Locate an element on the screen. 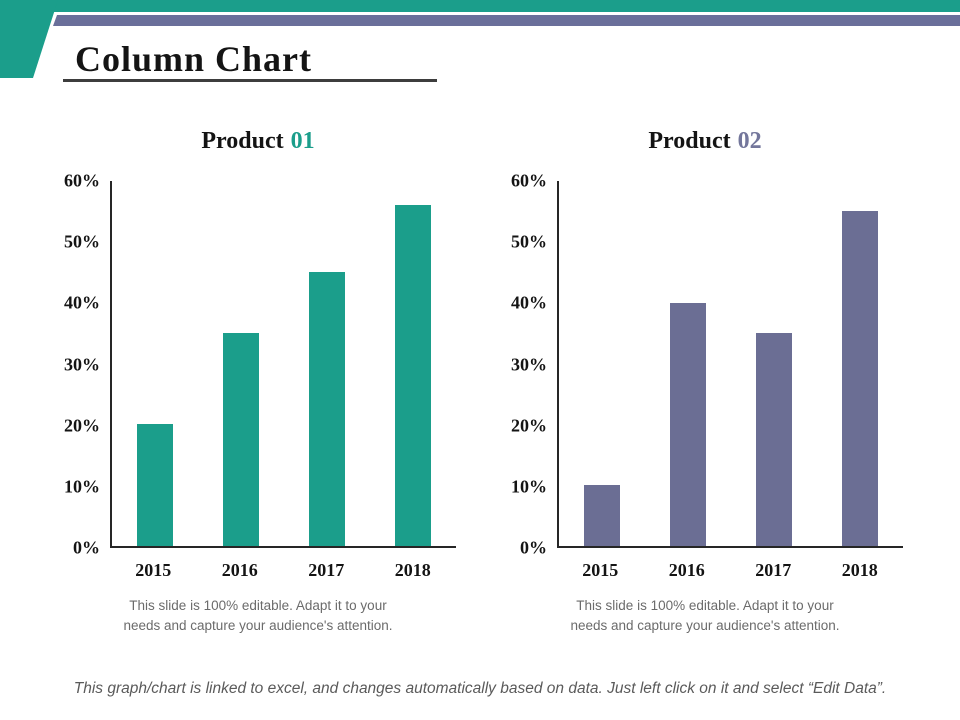 The image size is (960, 720). header-purple-strip is located at coordinates (506, 20).